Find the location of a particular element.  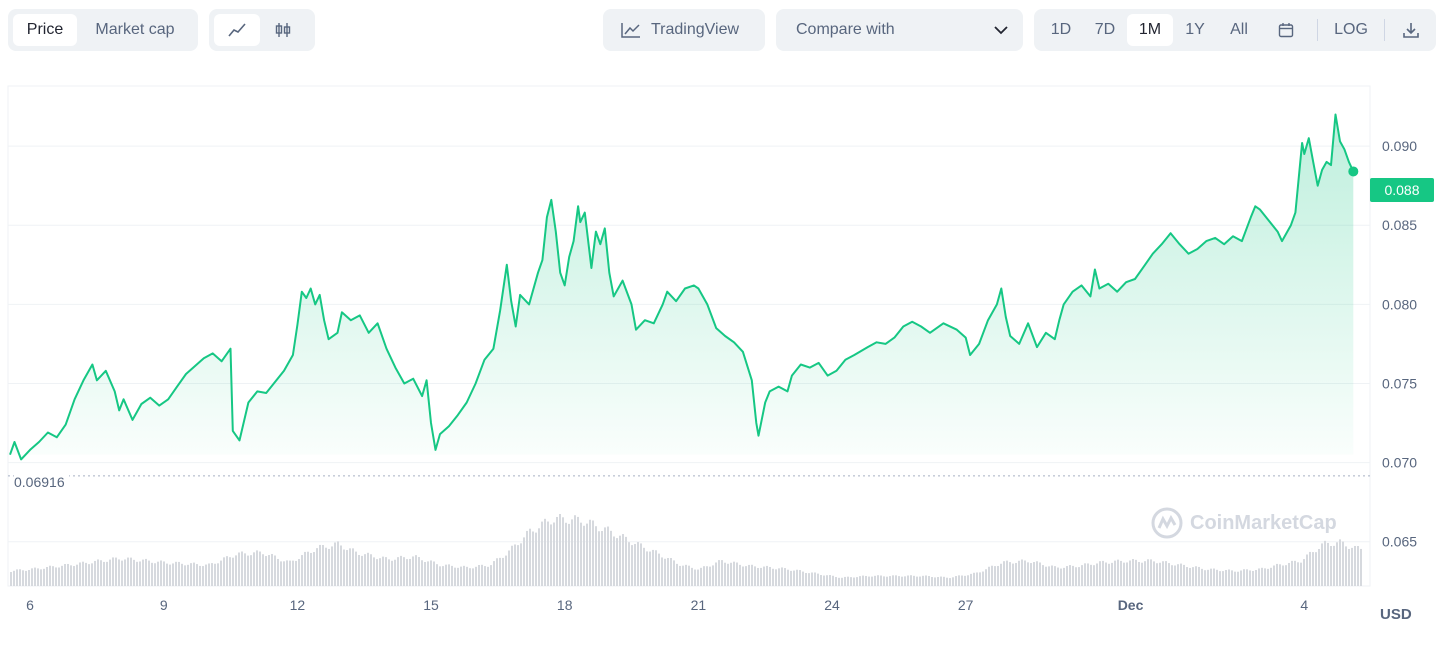

range-1y-button: 1Y is located at coordinates (1195, 29).